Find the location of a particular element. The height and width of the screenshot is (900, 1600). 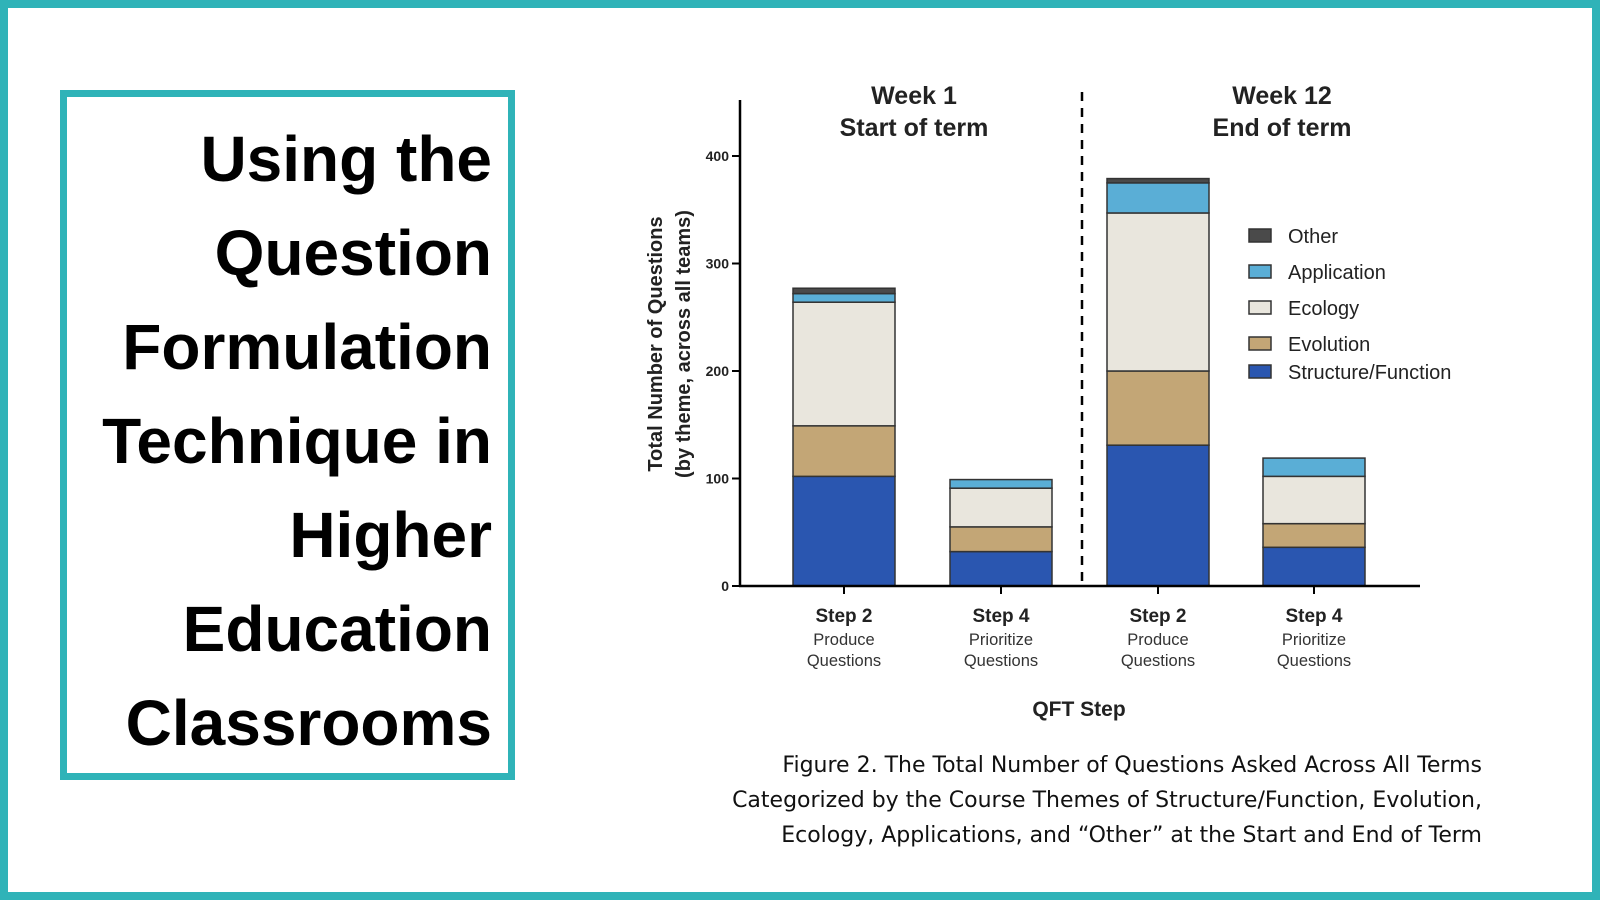

group-label: Start of term is located at coordinates (914, 128).